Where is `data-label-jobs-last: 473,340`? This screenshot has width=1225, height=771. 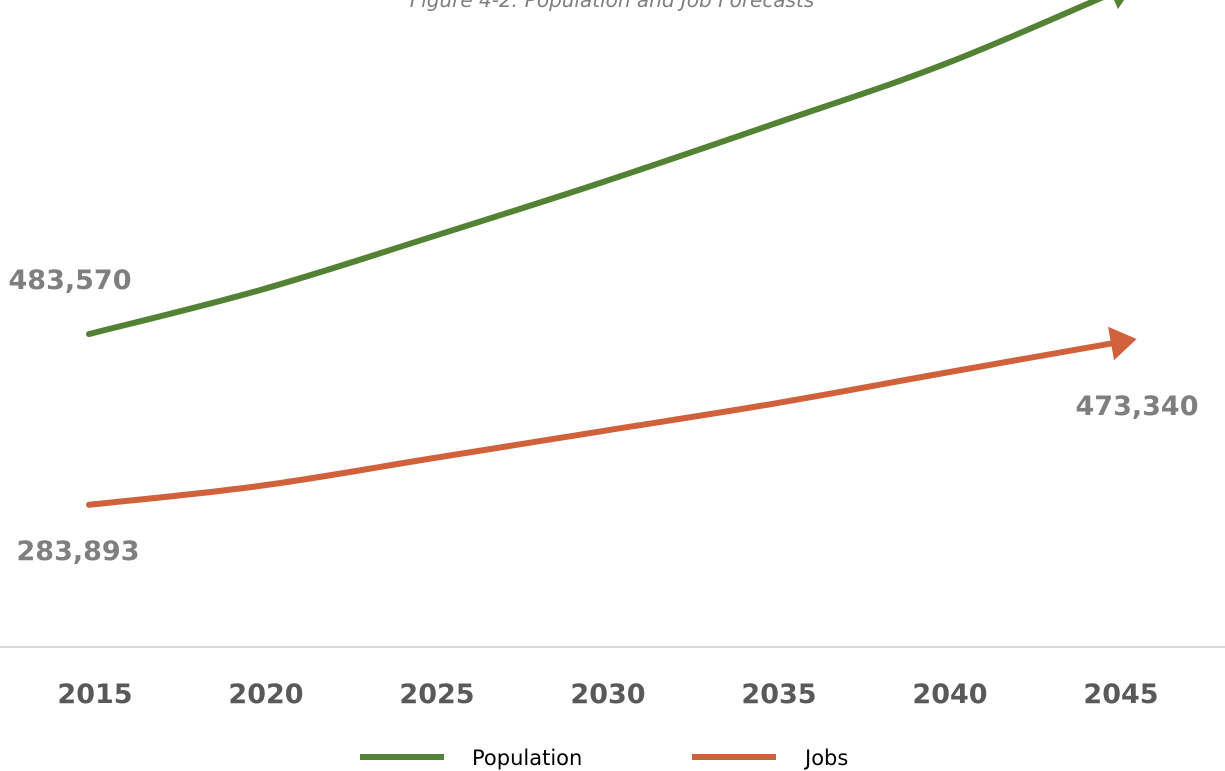
data-label-jobs-last: 473,340 is located at coordinates (1137, 406).